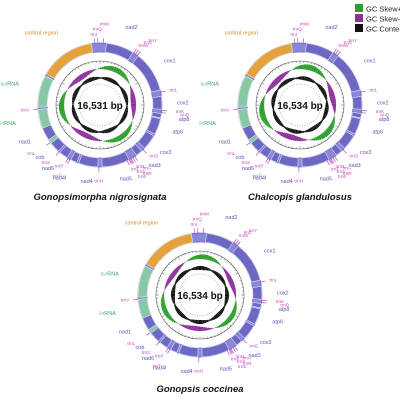  What do you see at coordinates (383, 9) in the screenshot?
I see `legend-label-gc-skew-pos: GC Skew+` at bounding box center [383, 9].